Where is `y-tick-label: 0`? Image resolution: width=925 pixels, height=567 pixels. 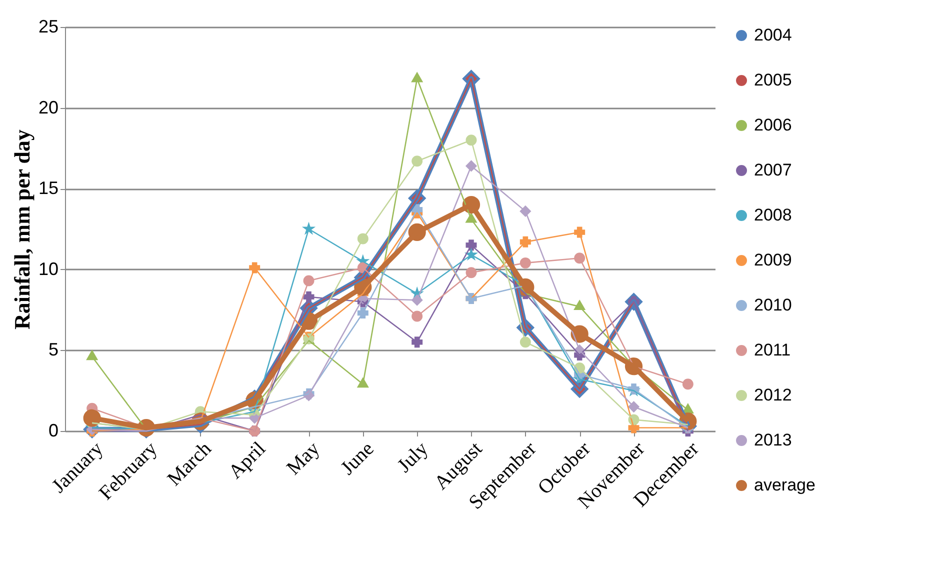 y-tick-label: 0 is located at coordinates (53, 430).